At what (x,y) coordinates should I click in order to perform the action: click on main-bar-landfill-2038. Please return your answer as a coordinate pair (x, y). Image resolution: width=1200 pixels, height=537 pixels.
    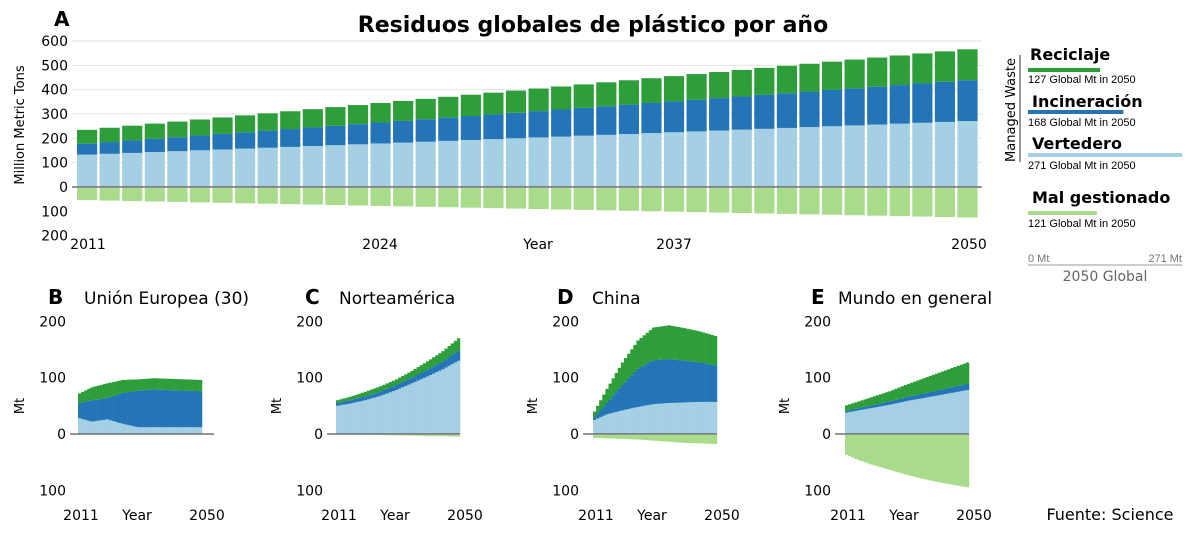
    Looking at the image, I should click on (696, 159).